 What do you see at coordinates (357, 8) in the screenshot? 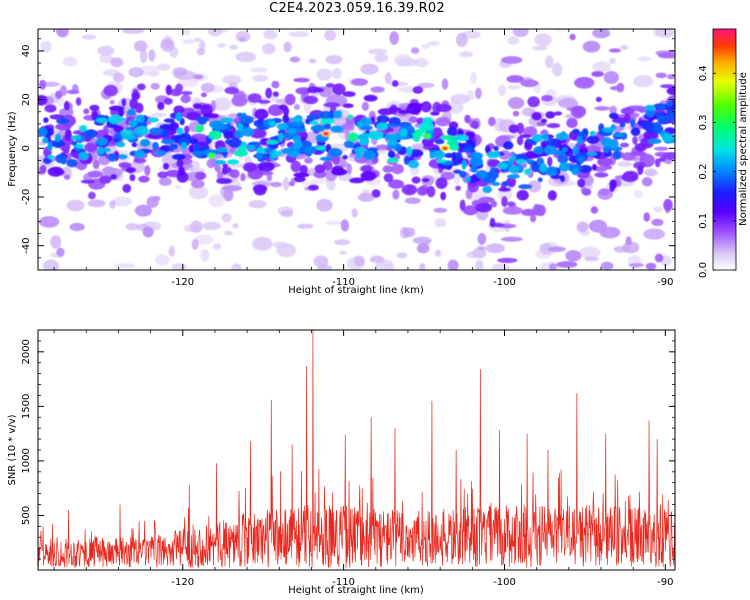
I see `figure-title: C2E4.2023.059.16.39.R02` at bounding box center [357, 8].